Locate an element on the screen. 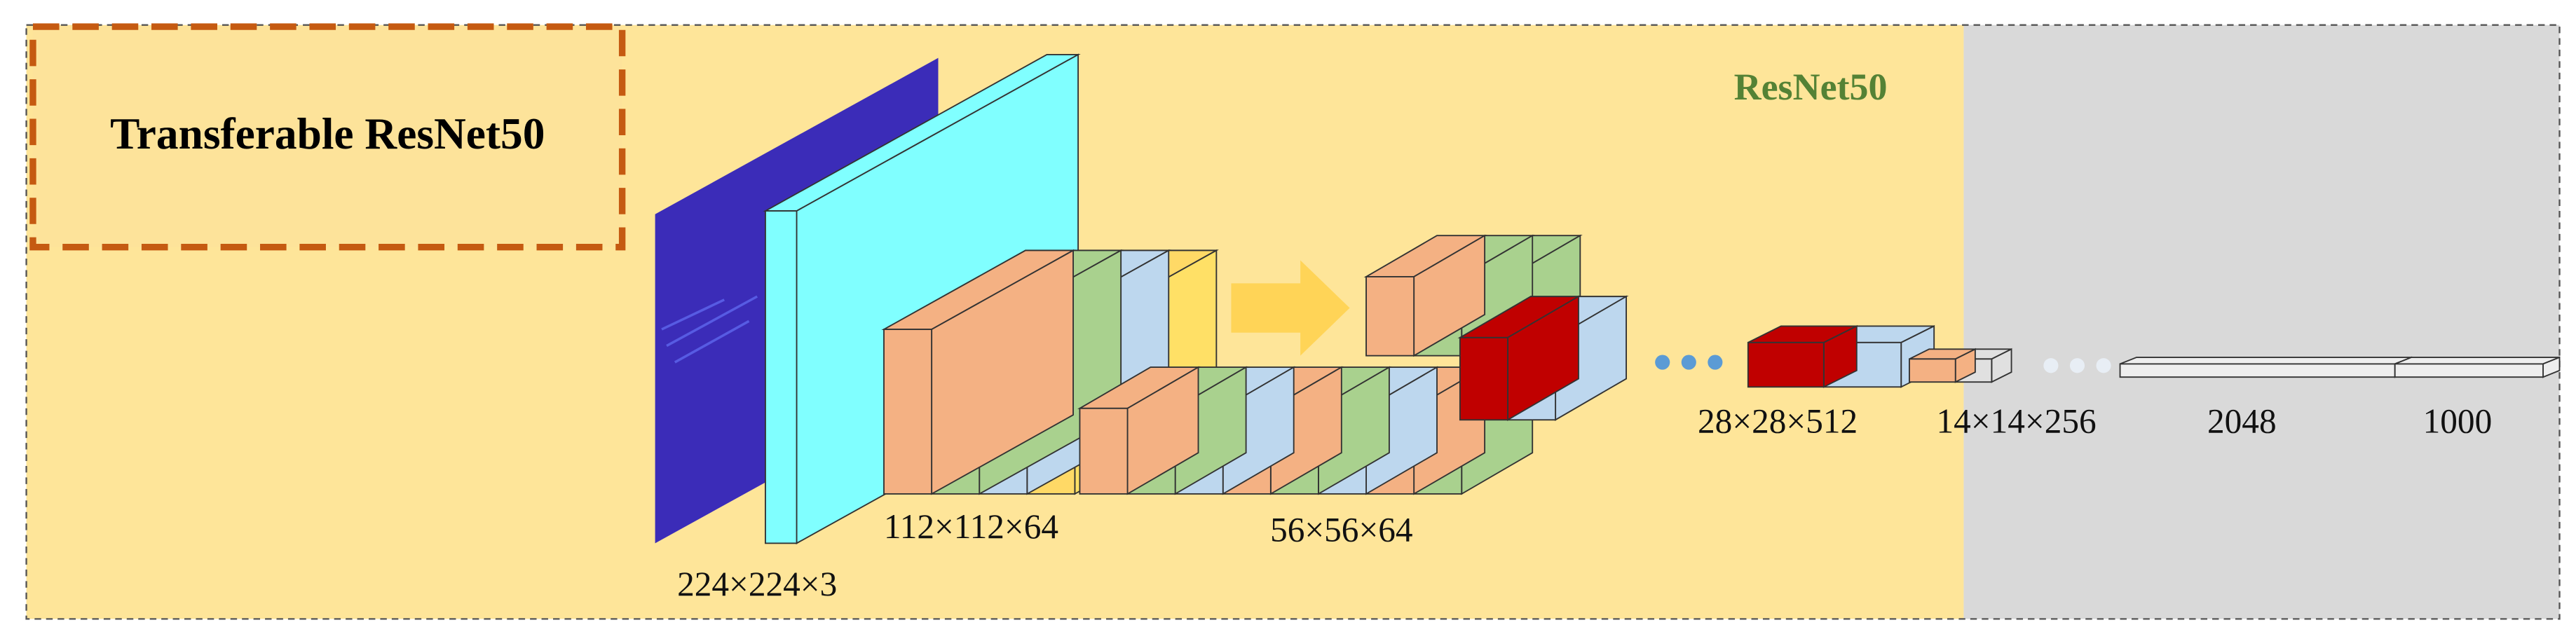  arrow is located at coordinates (1290, 308).